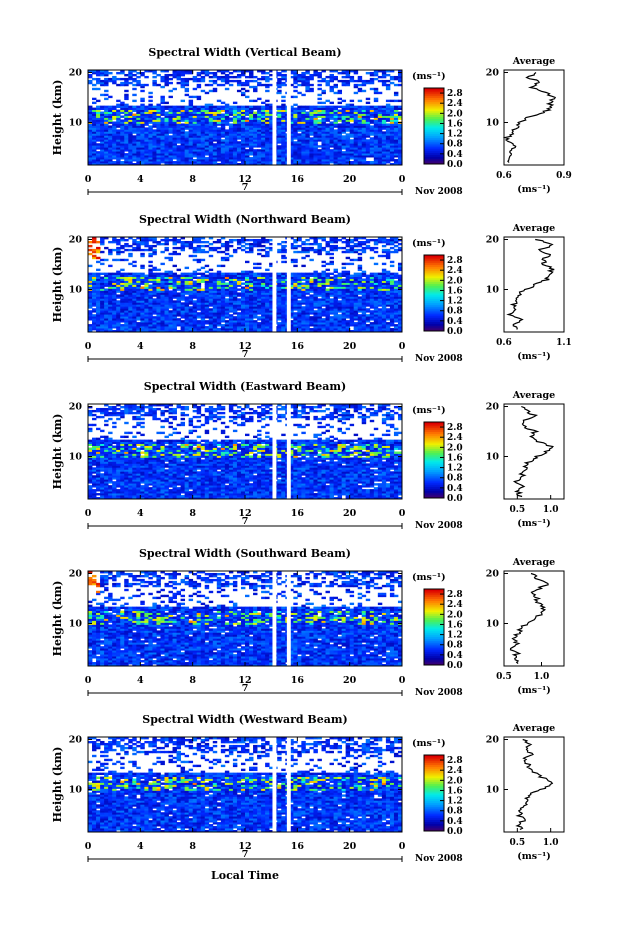 The height and width of the screenshot is (929, 620). What do you see at coordinates (434, 95) in the screenshot?
I see `colorbar-swatch` at bounding box center [434, 95].